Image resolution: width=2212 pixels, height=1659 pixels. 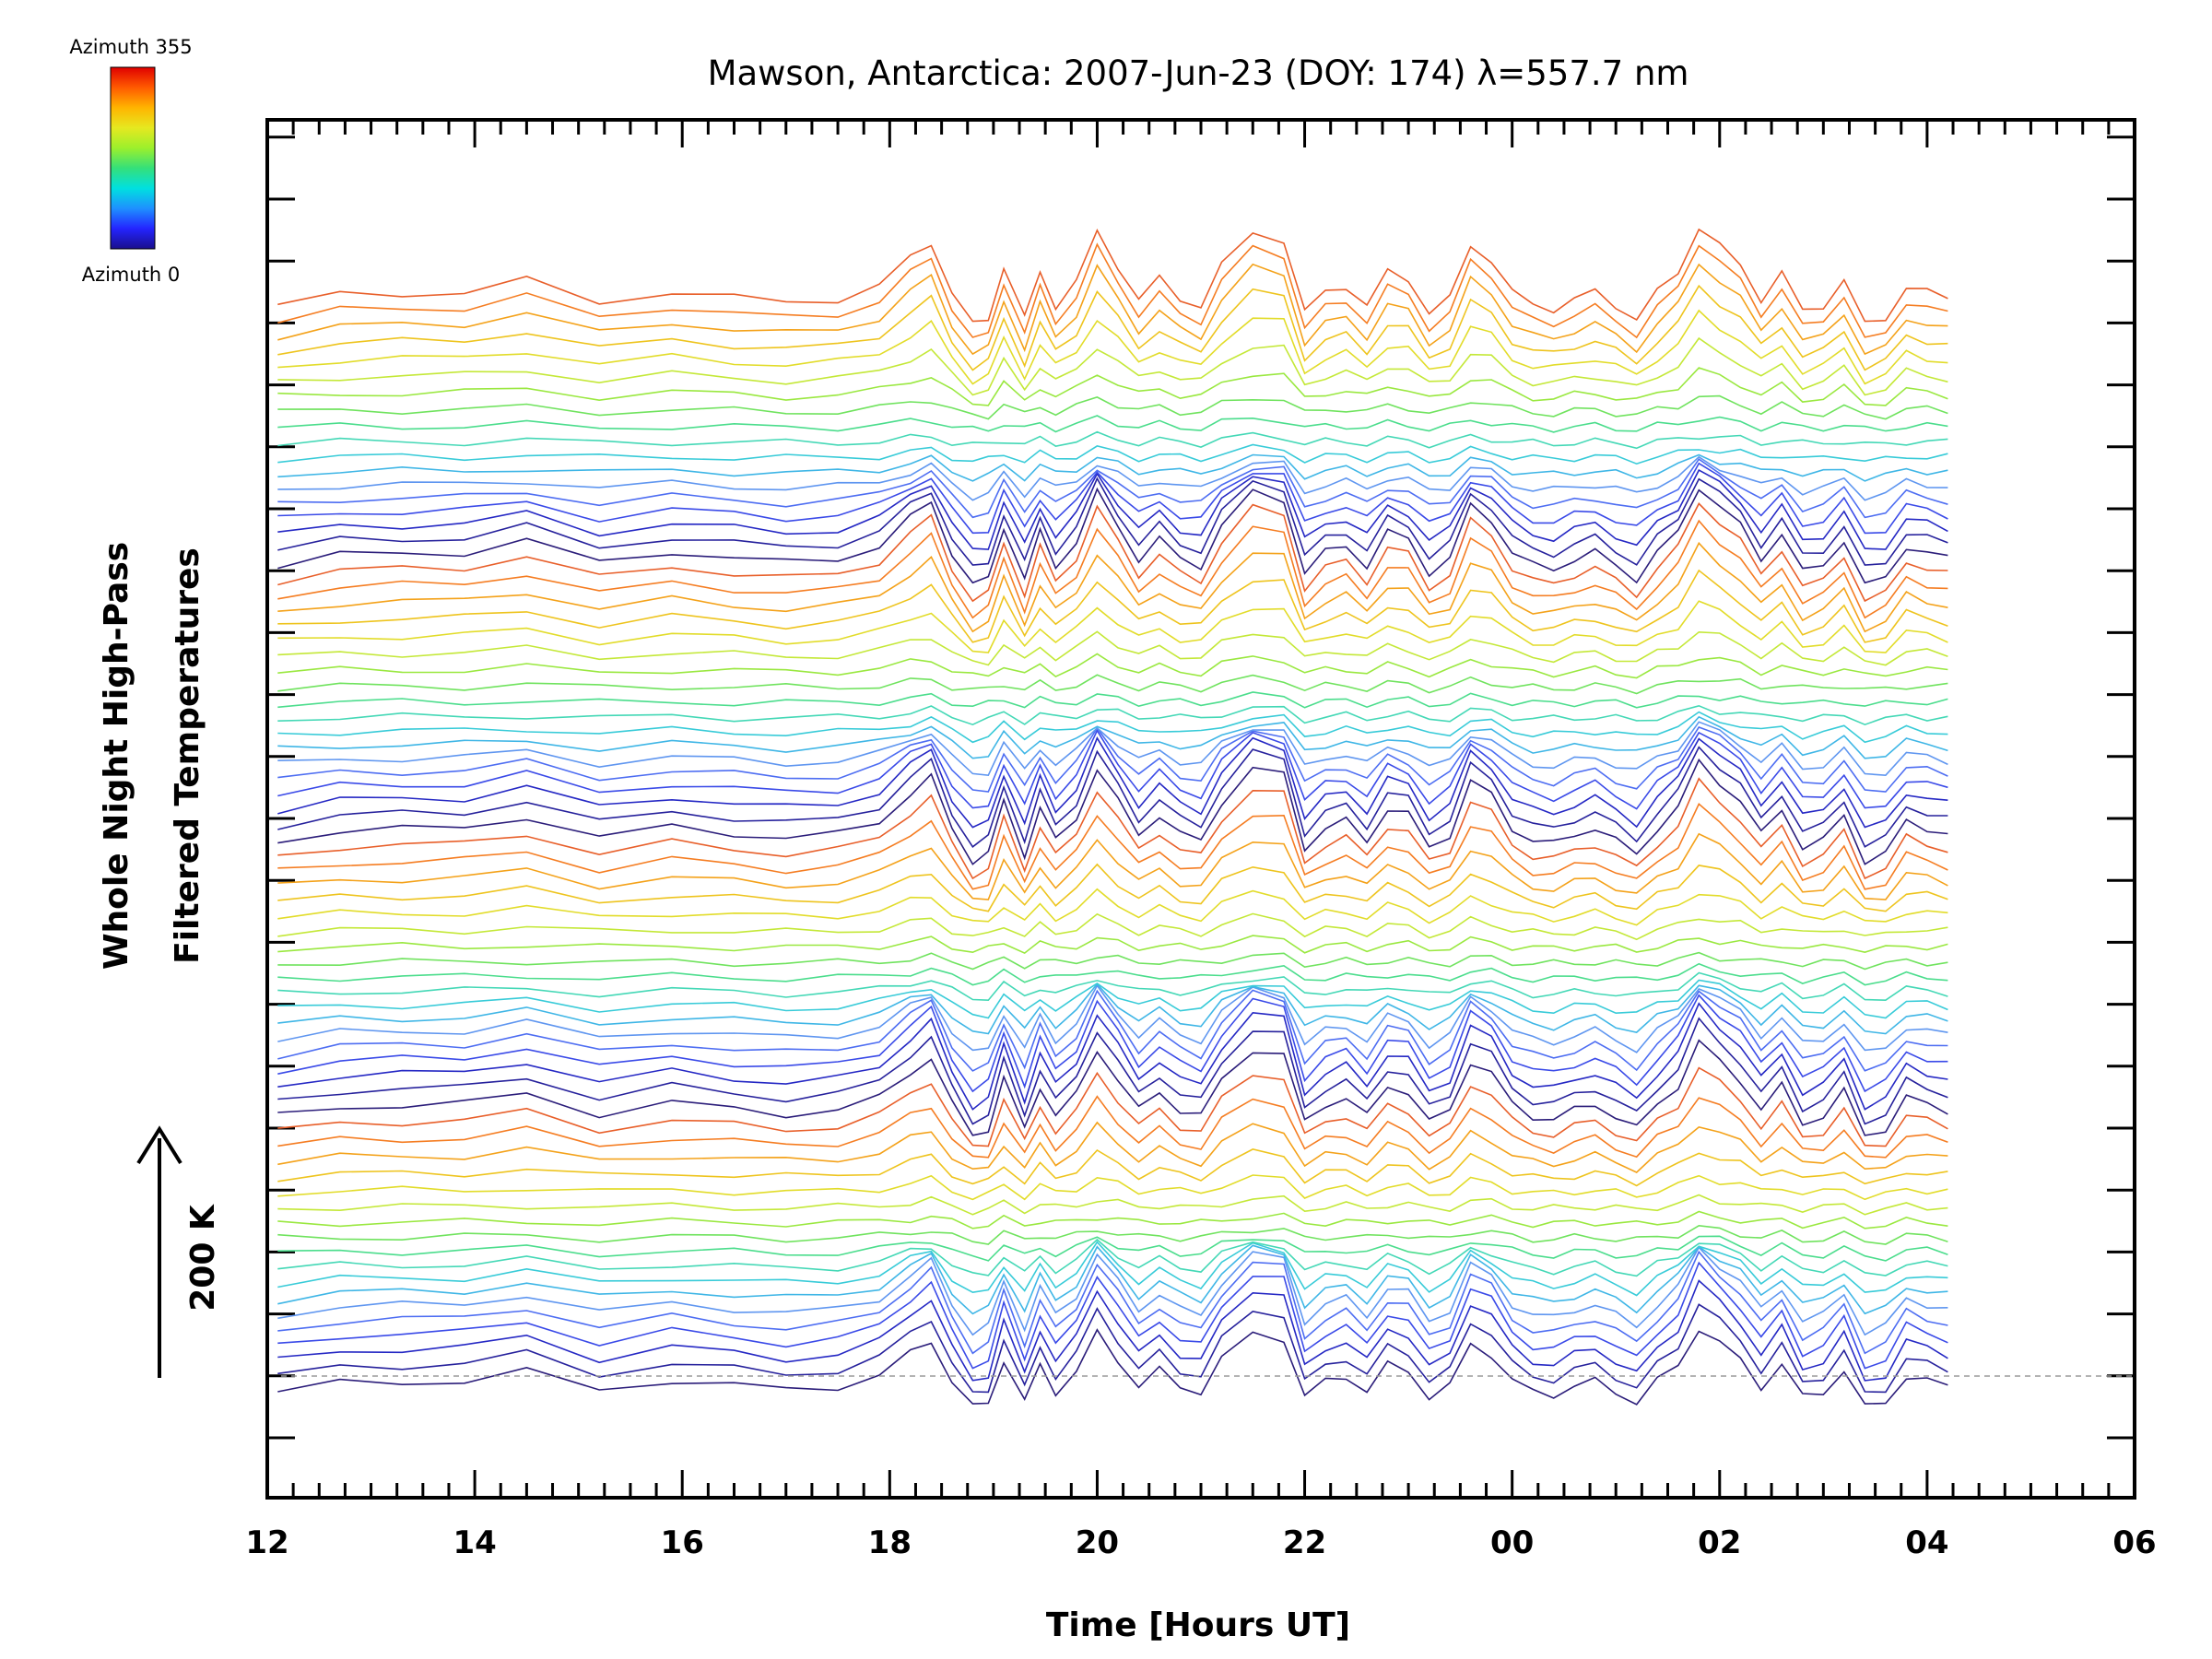 What do you see at coordinates (1719, 1542) in the screenshot?
I see `x-tick-label: 02` at bounding box center [1719, 1542].